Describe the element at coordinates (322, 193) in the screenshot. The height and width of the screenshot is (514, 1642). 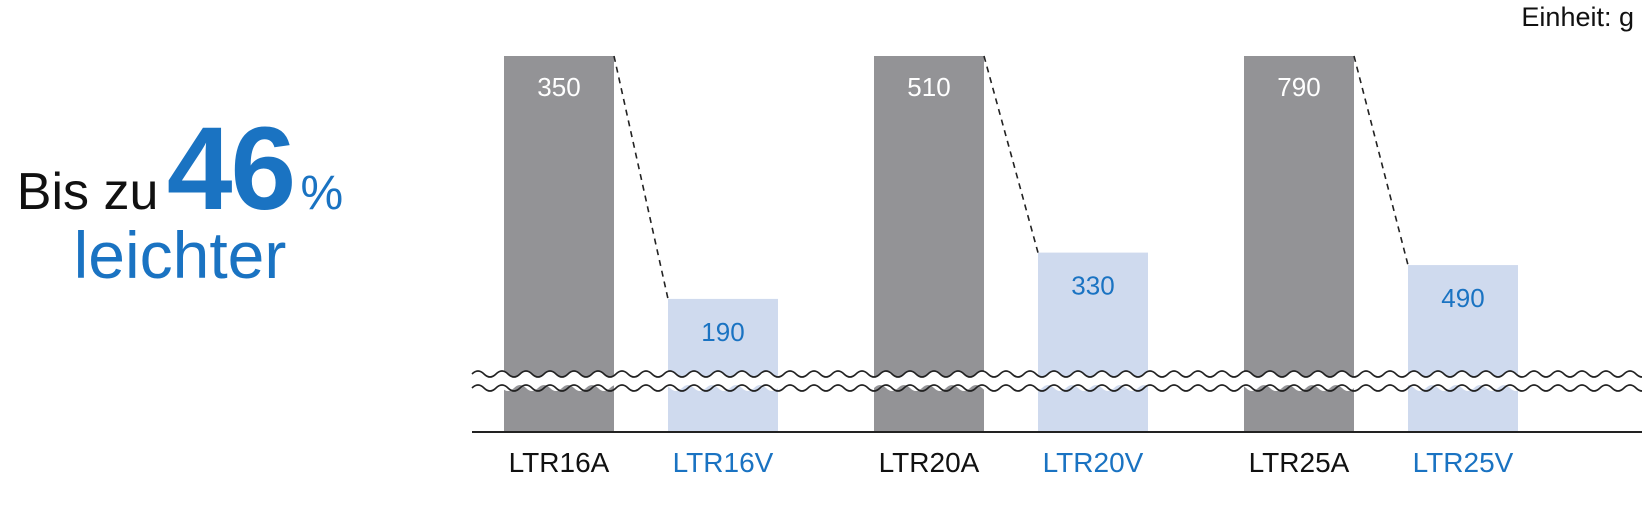
I see `headline-percent: %` at that location.